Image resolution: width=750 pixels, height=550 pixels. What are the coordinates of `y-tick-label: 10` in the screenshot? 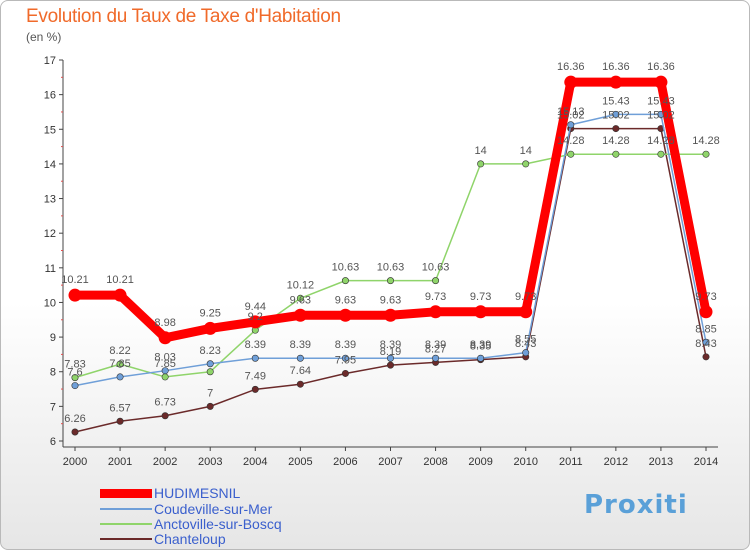 It's located at (50, 303).